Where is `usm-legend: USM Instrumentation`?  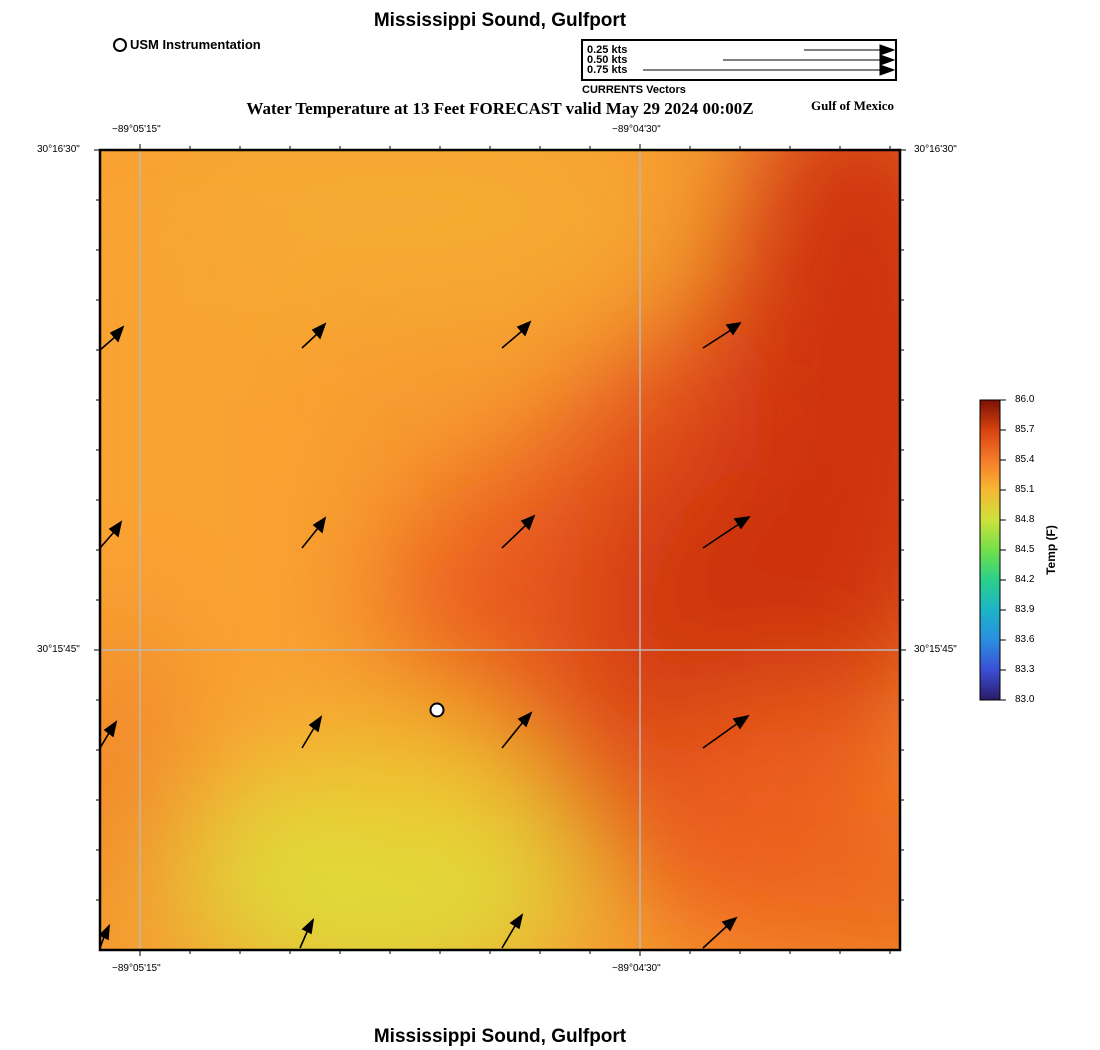 usm-legend: USM Instrumentation is located at coordinates (187, 44).